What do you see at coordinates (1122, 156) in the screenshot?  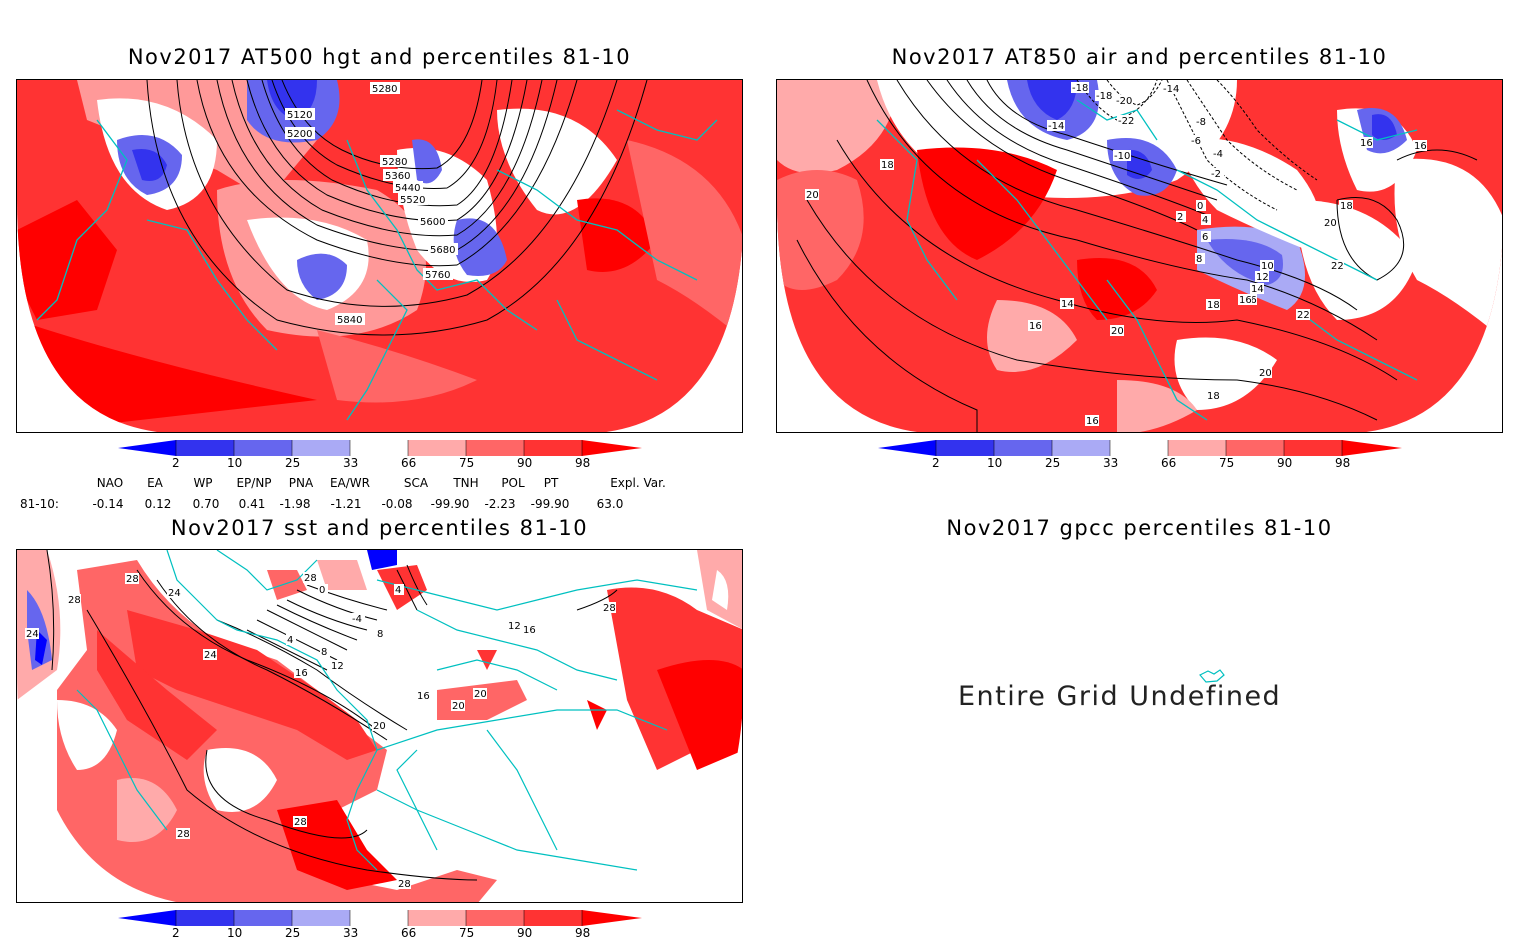 I see `air-label: -10` at bounding box center [1122, 156].